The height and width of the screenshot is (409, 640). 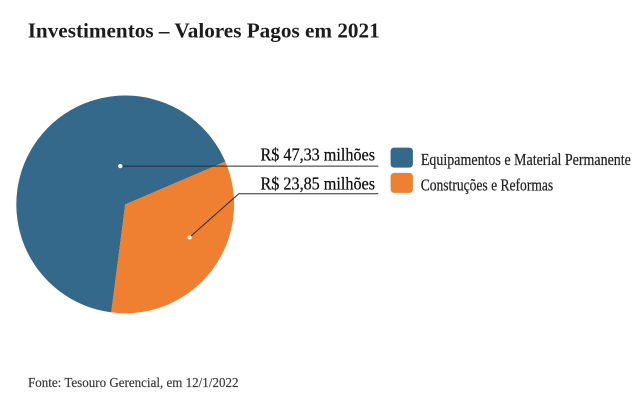 What do you see at coordinates (318, 184) in the screenshot?
I see `svg-text: R$ 23,85 milhões` at bounding box center [318, 184].